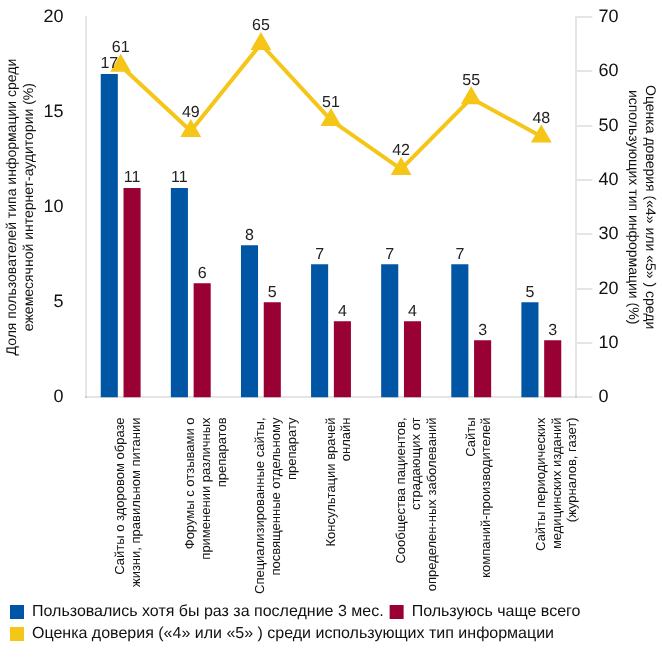 This screenshot has width=662, height=662. I want to click on data-label: 48, so click(542, 117).